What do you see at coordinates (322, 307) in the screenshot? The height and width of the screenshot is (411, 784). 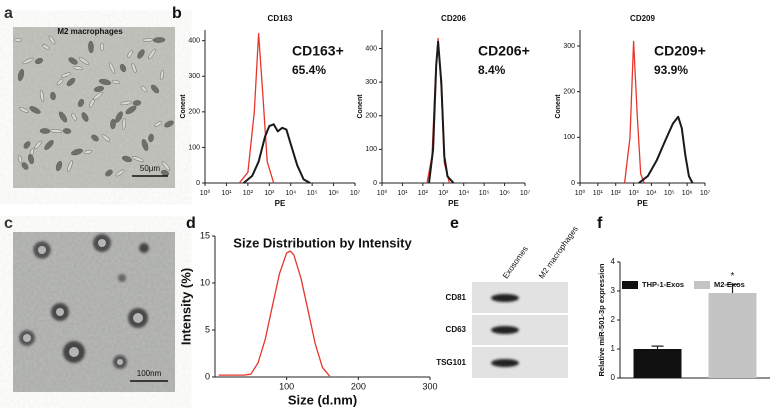 I see `axis` at bounding box center [322, 307].